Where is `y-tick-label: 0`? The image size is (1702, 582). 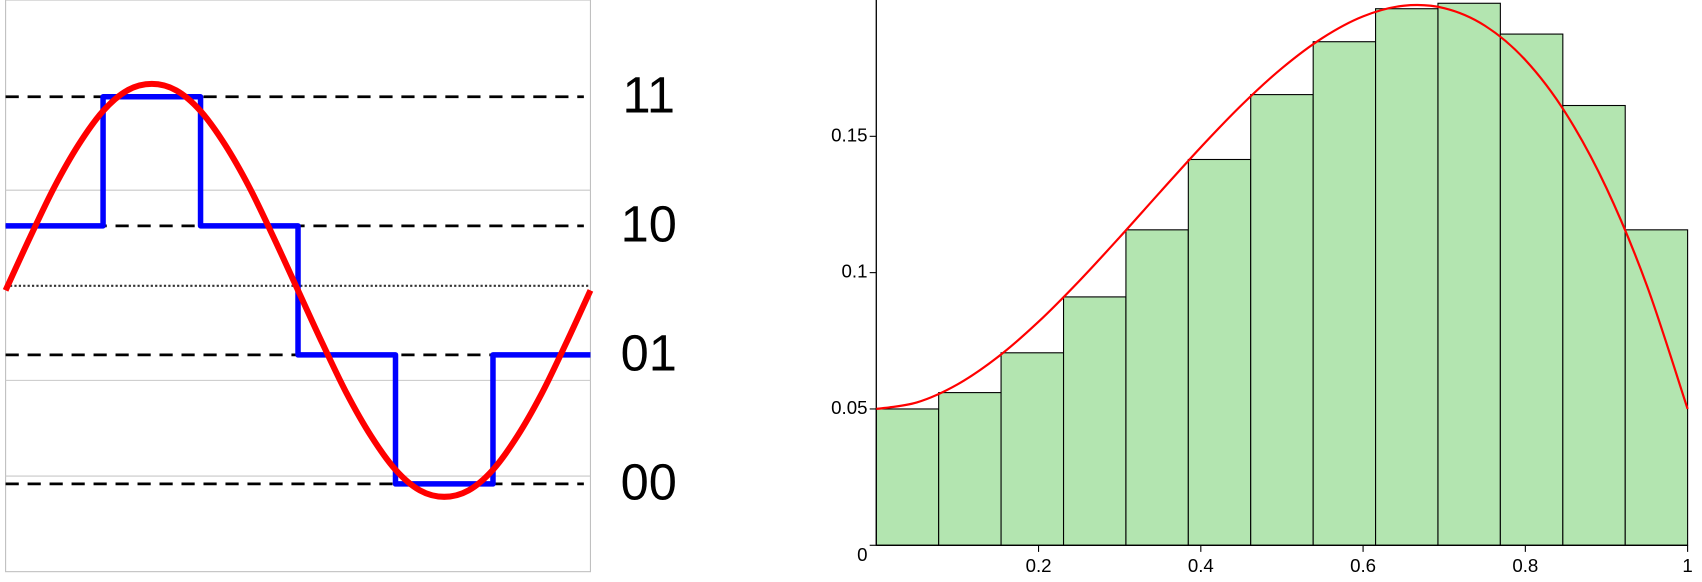 y-tick-label: 0 is located at coordinates (862, 554).